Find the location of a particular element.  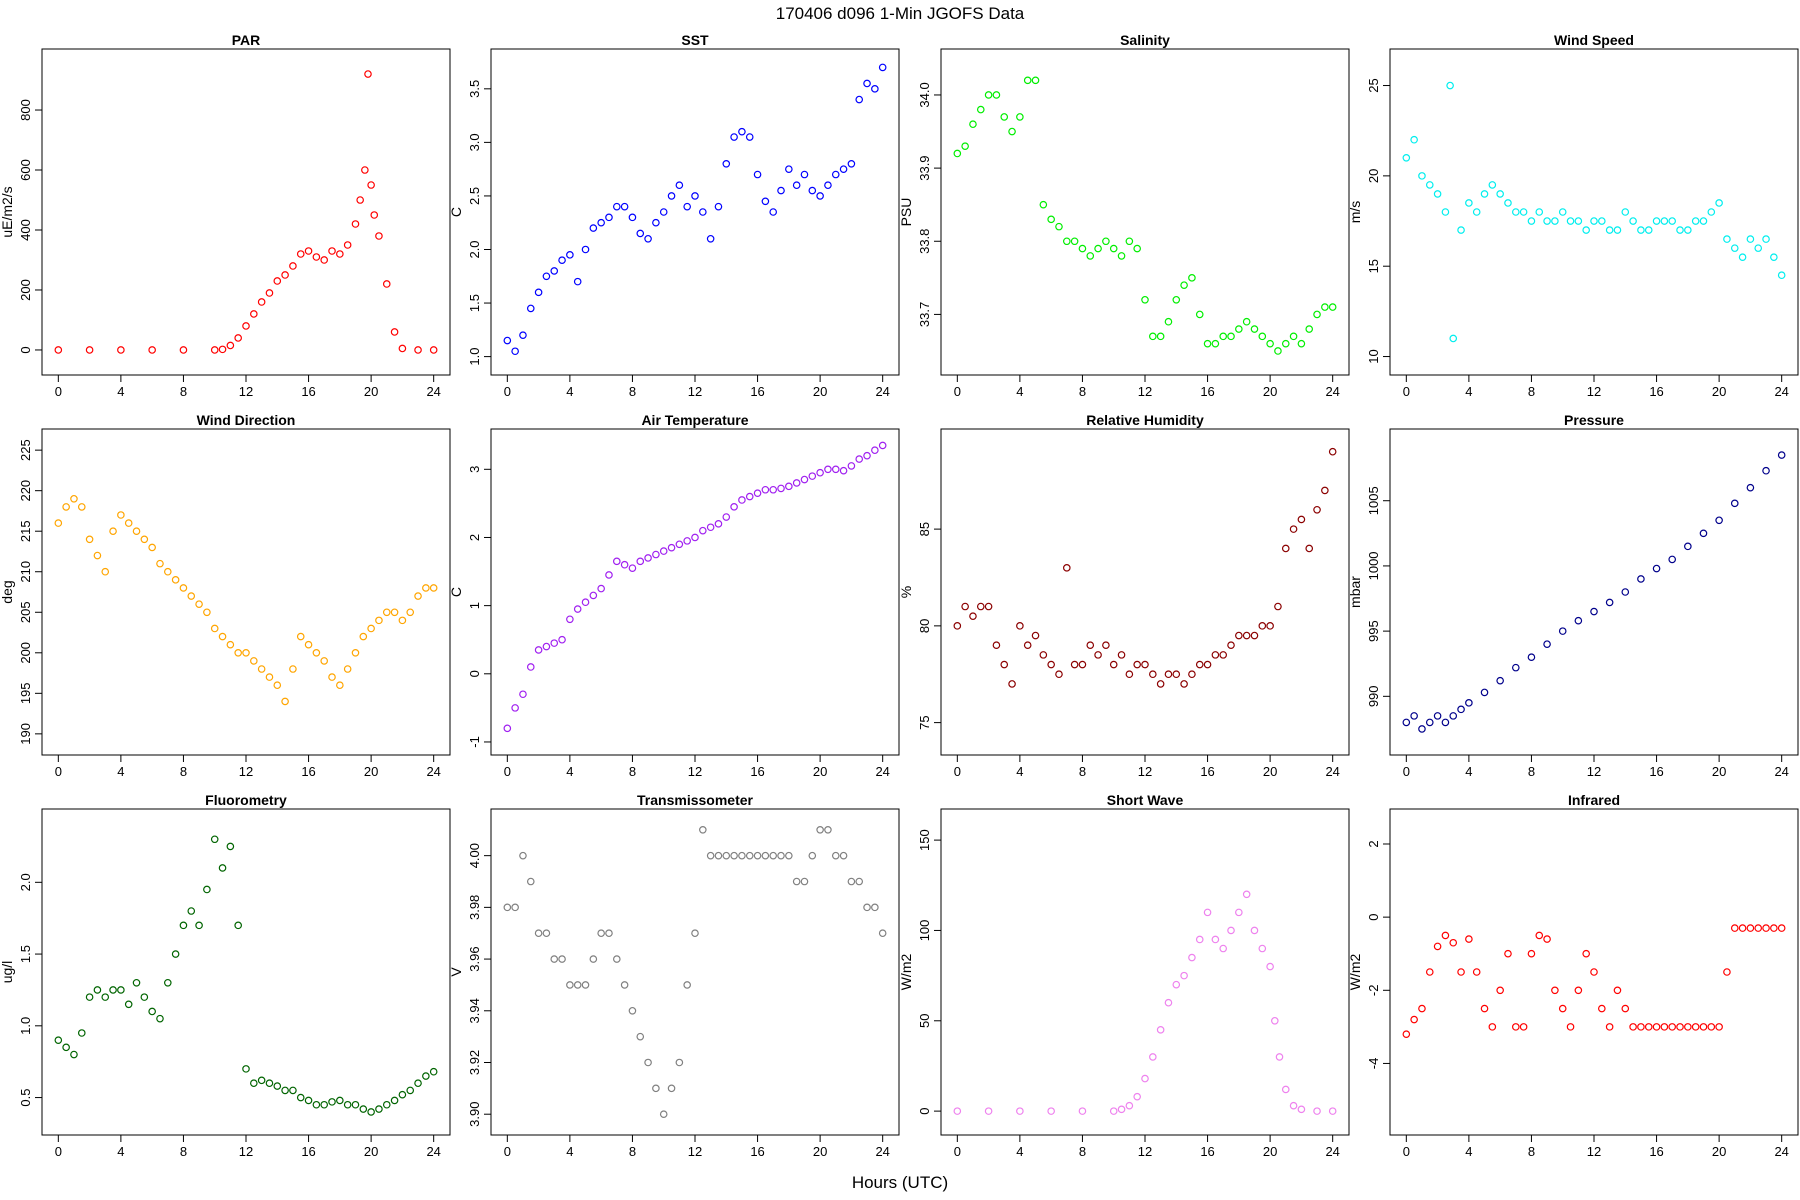

x-tick-label: 20 is located at coordinates (371, 1151).